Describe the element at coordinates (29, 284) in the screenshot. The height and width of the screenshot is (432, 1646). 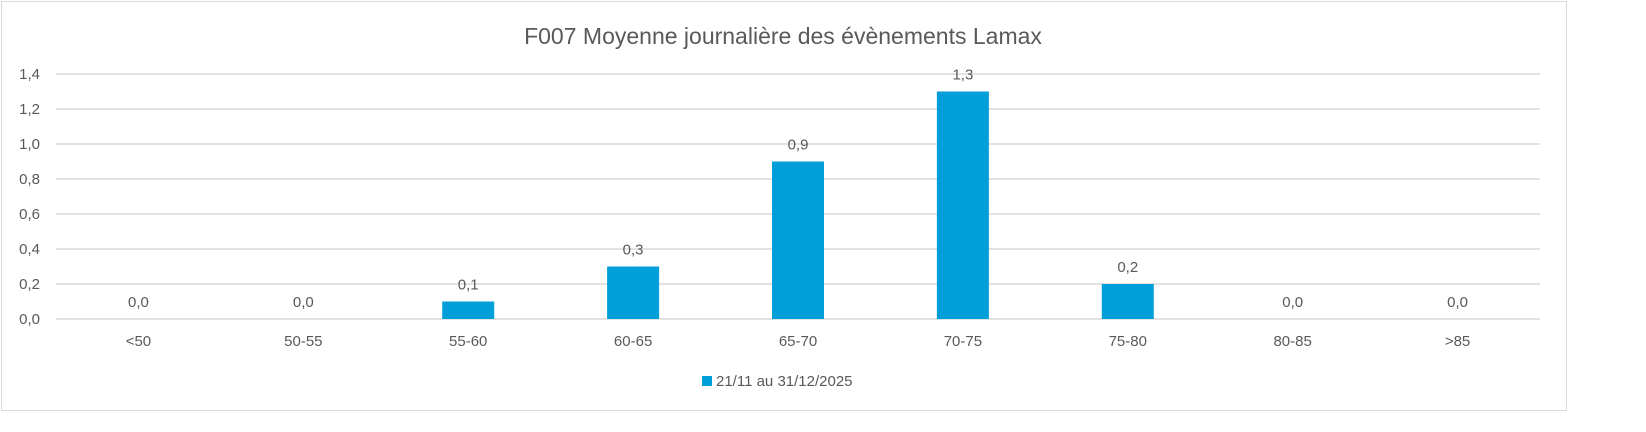
I see `y-tick-label: 0,2` at that location.